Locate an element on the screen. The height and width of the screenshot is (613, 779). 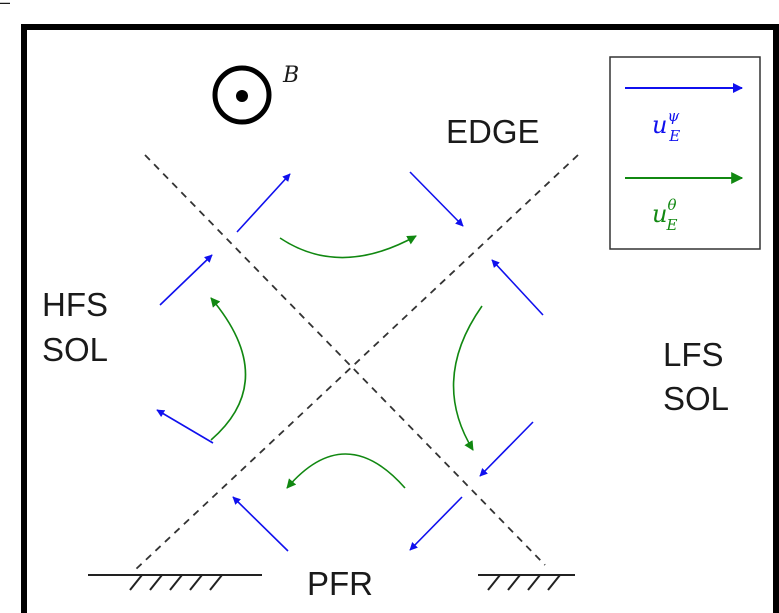
hfs-sol-label-line2: SOL is located at coordinates (75, 349).